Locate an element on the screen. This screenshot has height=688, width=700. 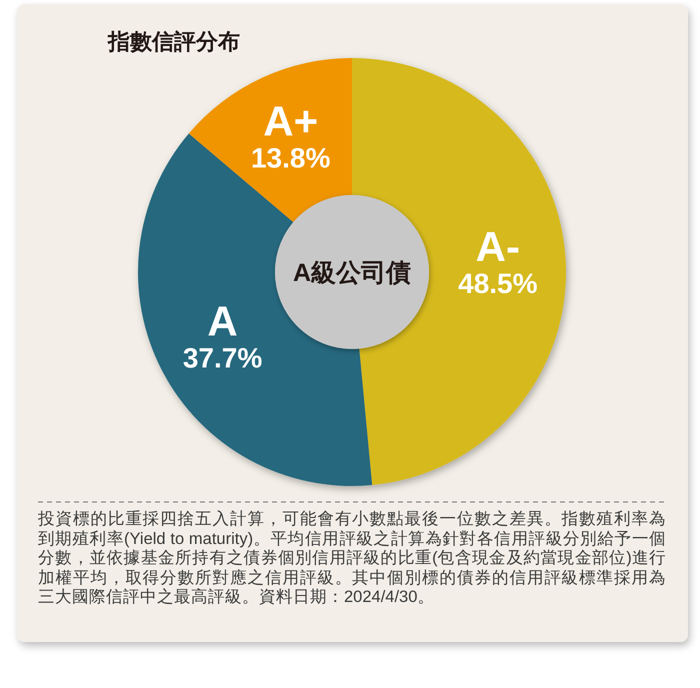
slice-label: A+ is located at coordinates (290, 121).